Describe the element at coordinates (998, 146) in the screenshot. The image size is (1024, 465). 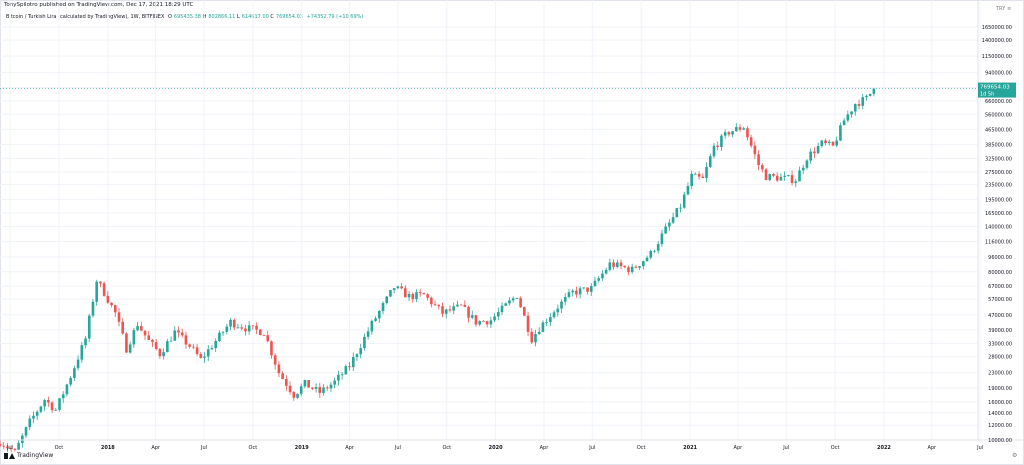
I see `y-tick-label: 385000.00` at that location.